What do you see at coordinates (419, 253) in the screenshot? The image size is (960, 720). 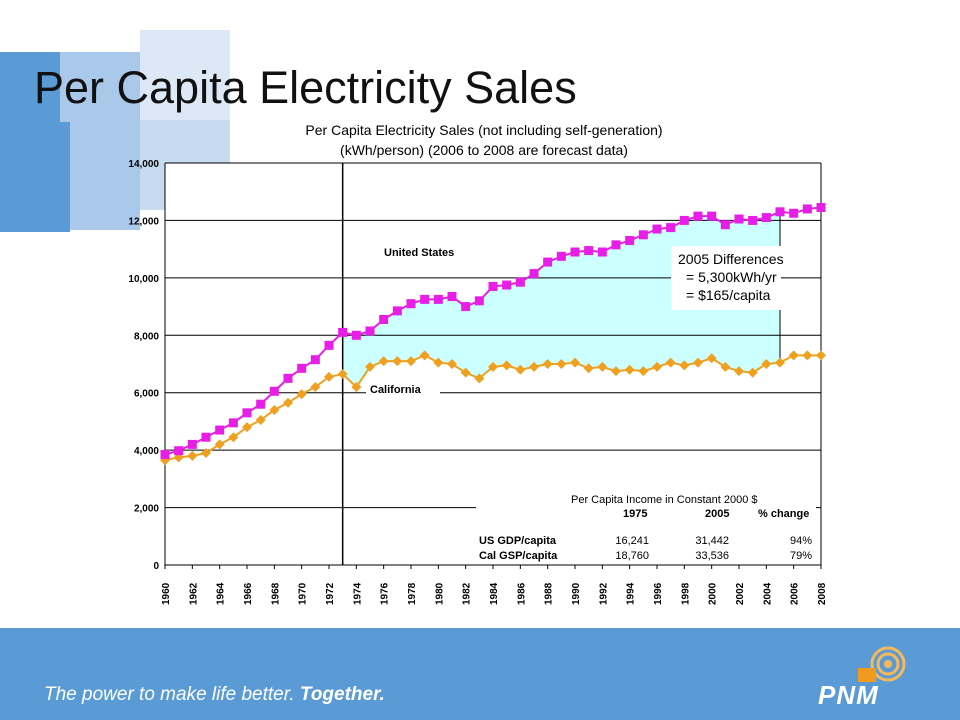 I see `series-label-us: United States` at bounding box center [419, 253].